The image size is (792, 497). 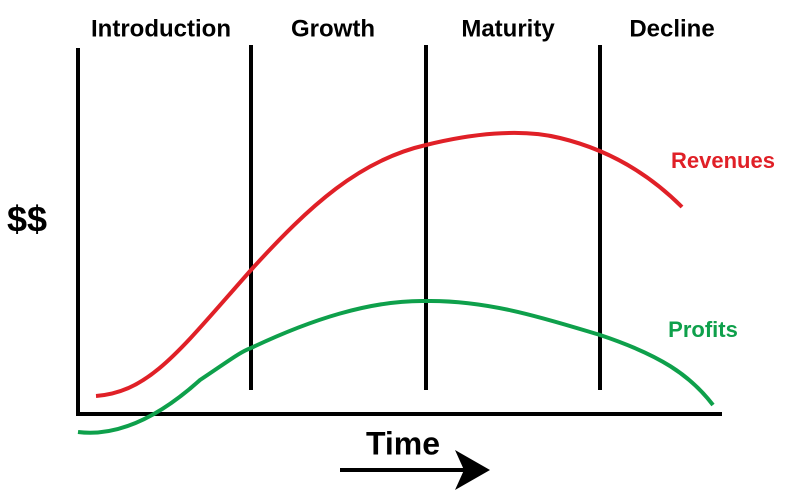 I want to click on stage-label: Decline, so click(x=671, y=28).